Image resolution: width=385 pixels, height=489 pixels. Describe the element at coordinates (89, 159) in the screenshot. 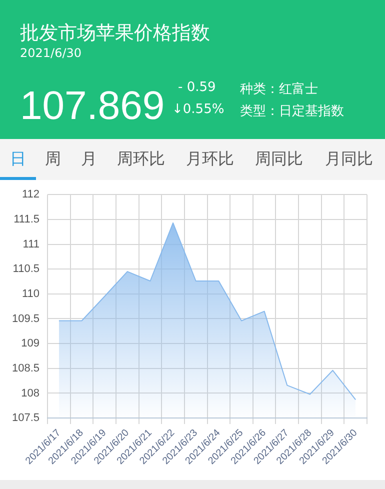

I see `text: 月` at that location.